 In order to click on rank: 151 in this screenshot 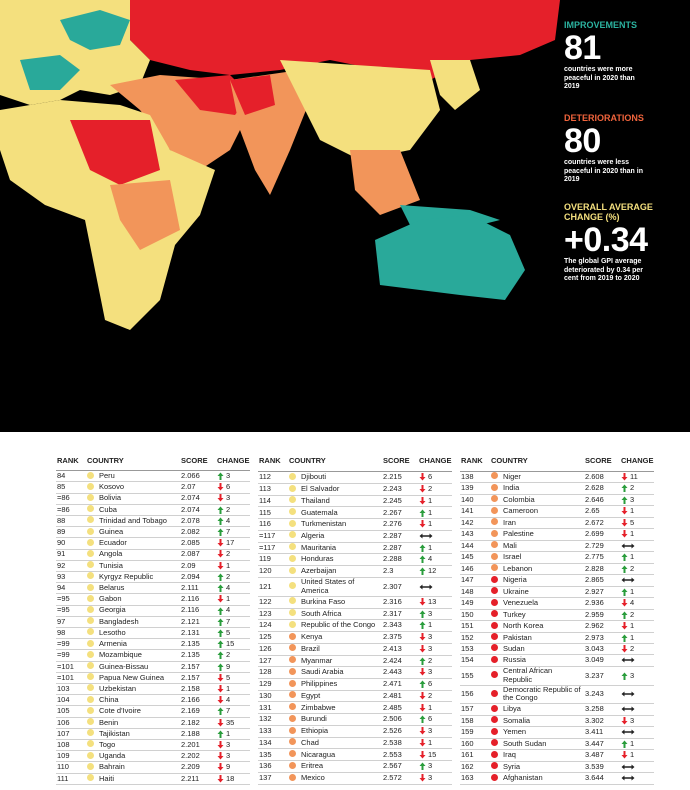, I will do `click(475, 626)`.